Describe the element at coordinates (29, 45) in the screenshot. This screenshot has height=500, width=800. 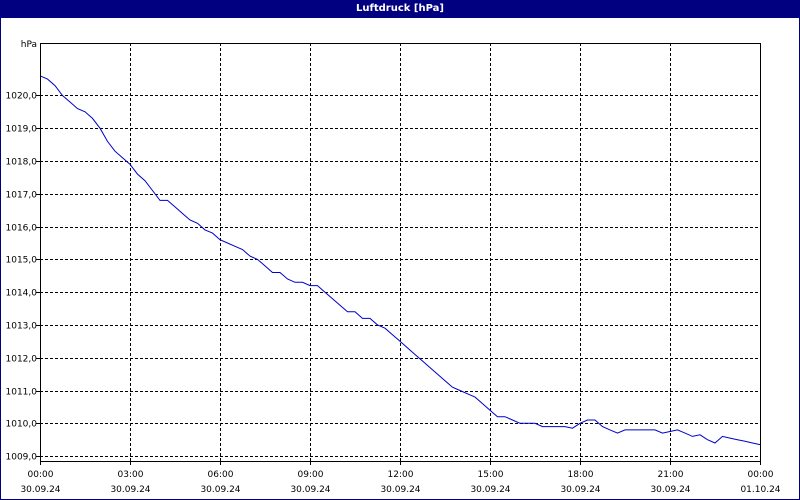
I see `y-axis-unit-label: hPa` at that location.